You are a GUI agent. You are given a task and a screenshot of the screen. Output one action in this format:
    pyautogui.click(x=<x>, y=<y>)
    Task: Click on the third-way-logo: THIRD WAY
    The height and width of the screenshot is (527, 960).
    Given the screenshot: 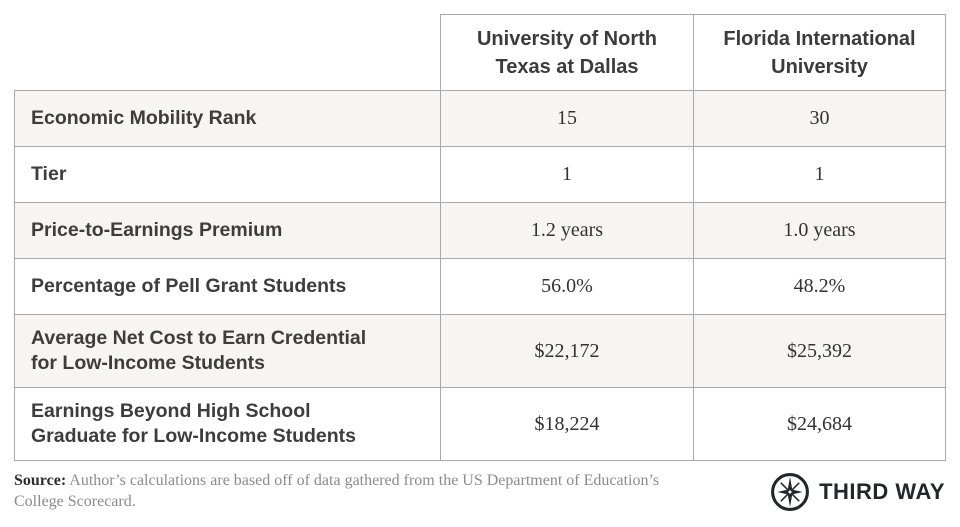 What is the action you would take?
    pyautogui.click(x=857, y=492)
    